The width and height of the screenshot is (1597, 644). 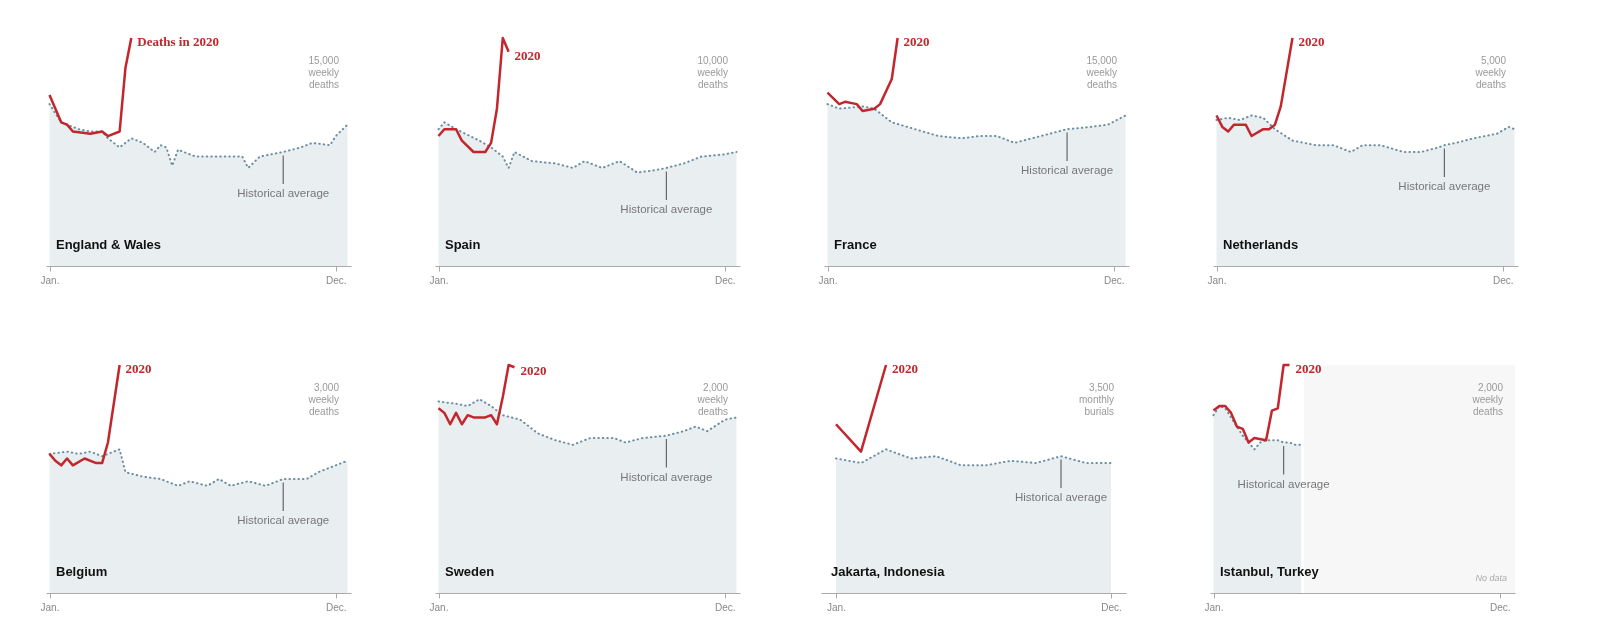 I want to click on annotation: 10,000 weekly deaths, so click(x=712, y=72).